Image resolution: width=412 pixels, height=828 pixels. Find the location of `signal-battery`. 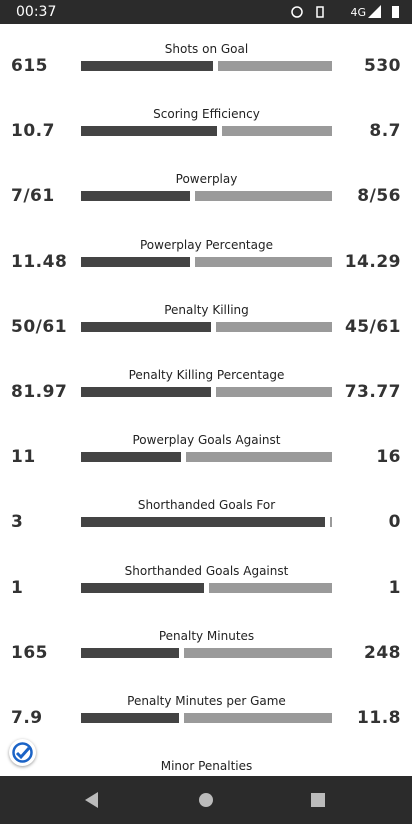

signal-battery is located at coordinates (383, 11).